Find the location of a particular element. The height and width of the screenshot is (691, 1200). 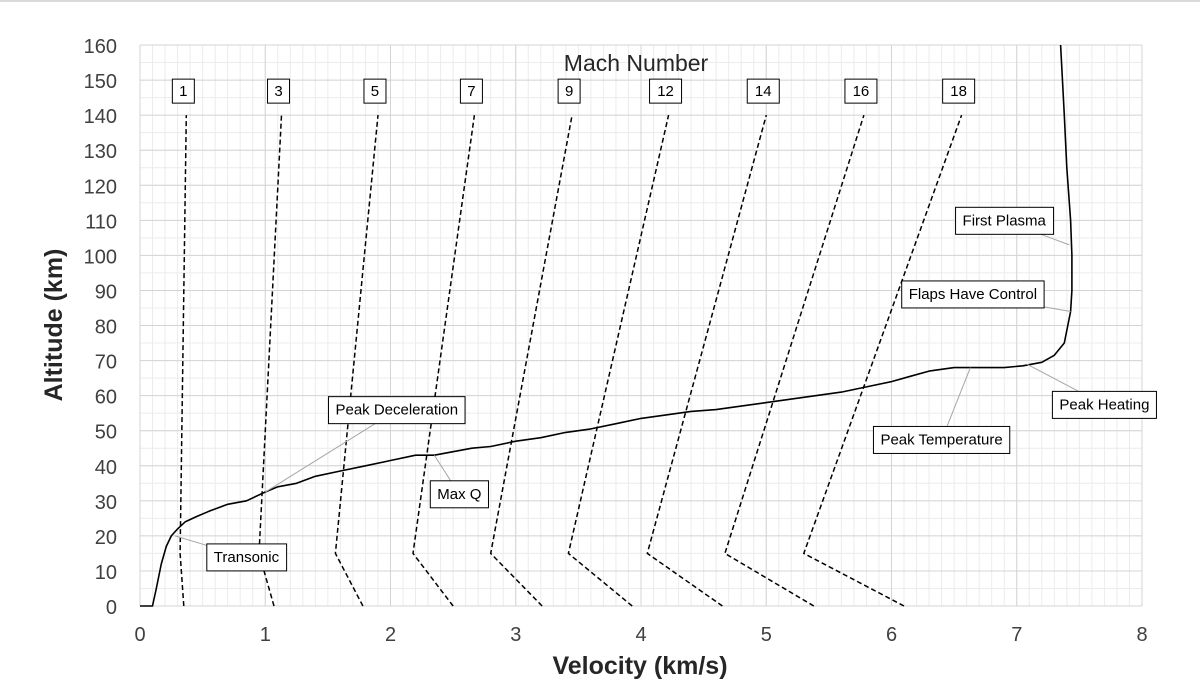

y-tick-label: 20 is located at coordinates (106, 538).